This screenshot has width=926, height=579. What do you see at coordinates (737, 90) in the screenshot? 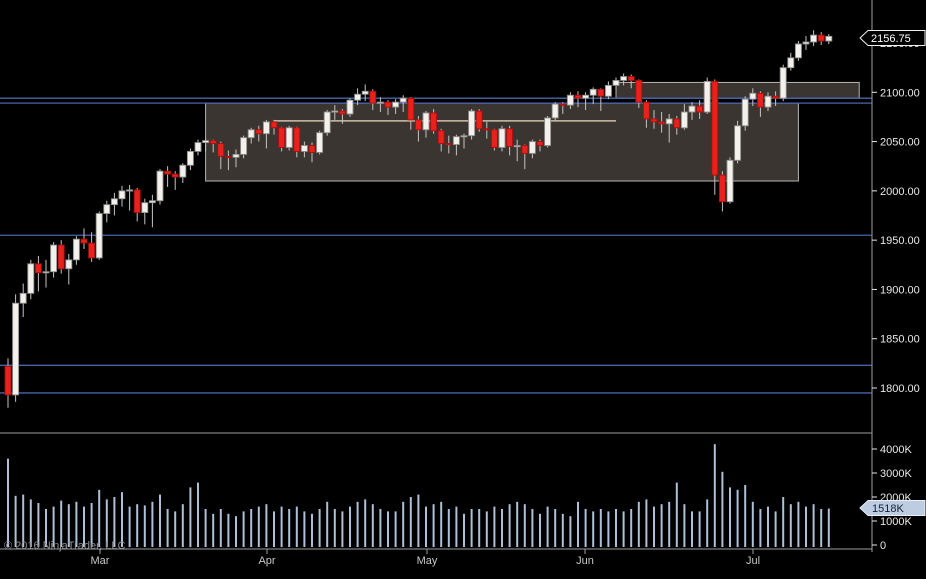
I see `region-box-drawing` at bounding box center [737, 90].